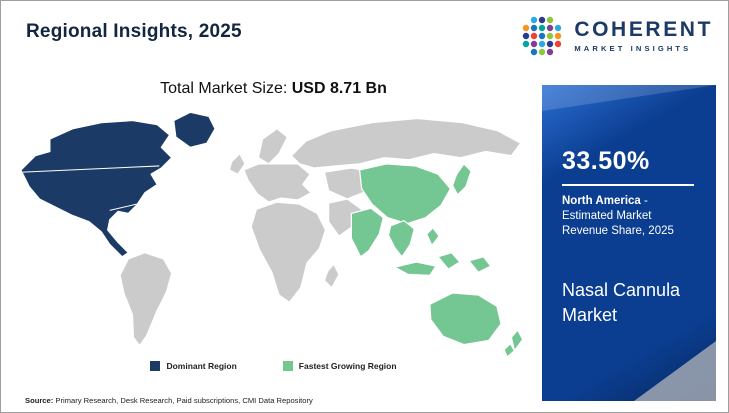  Describe the element at coordinates (405, 194) in the screenshot. I see `east-asia` at that location.